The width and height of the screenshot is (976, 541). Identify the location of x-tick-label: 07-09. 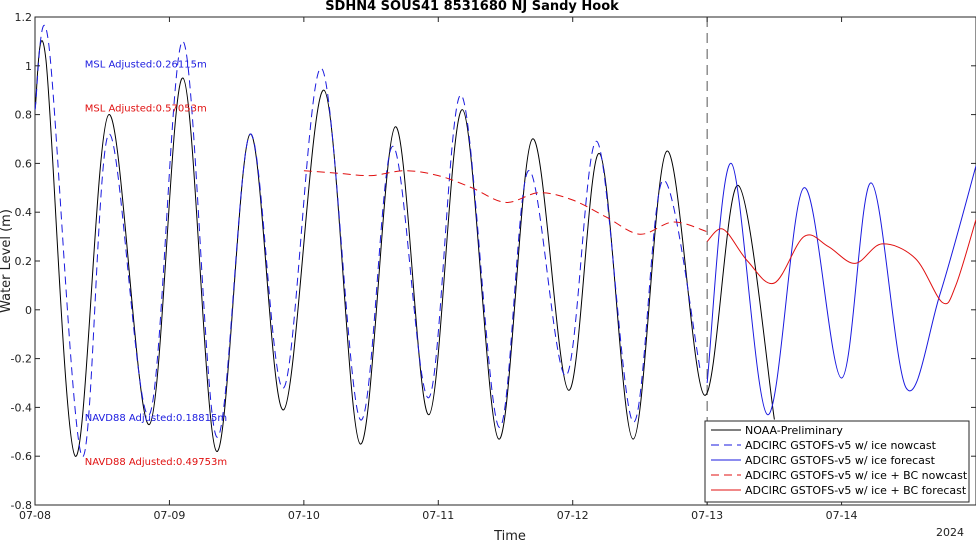
(169, 515).